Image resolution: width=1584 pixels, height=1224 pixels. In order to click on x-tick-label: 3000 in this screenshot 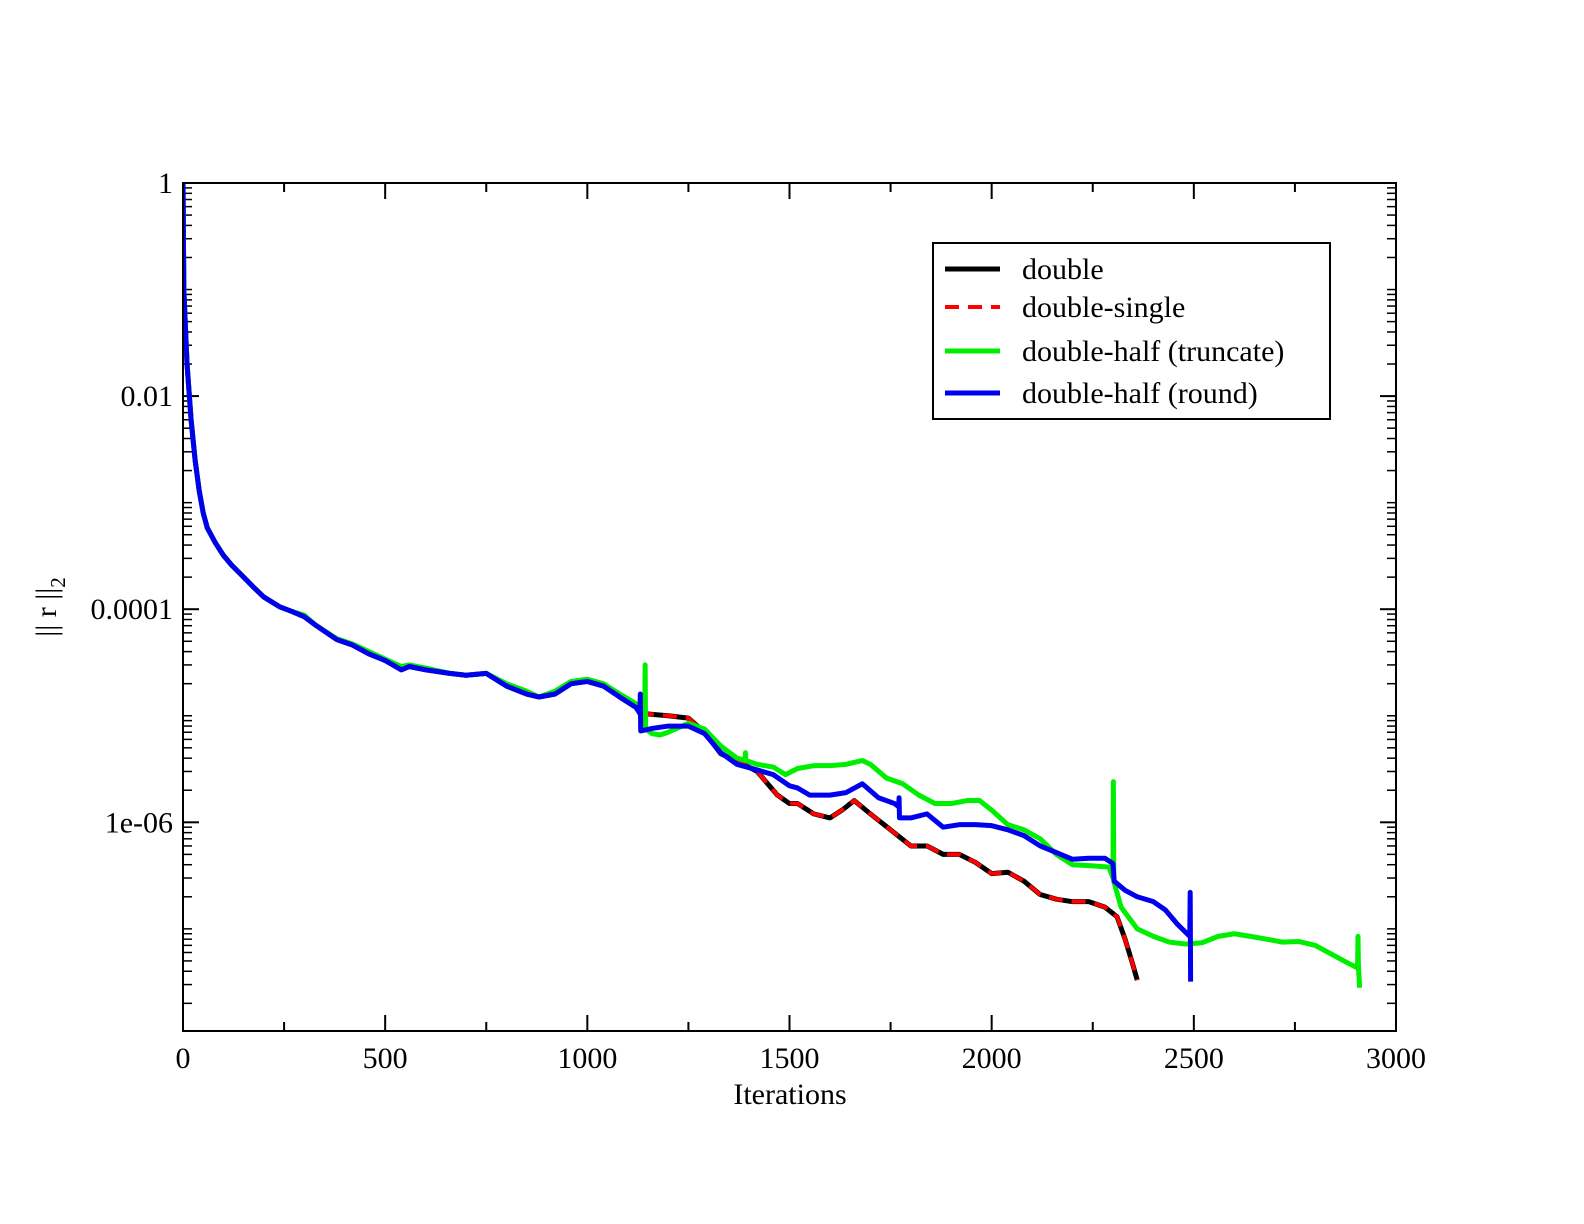, I will do `click(1396, 1058)`.